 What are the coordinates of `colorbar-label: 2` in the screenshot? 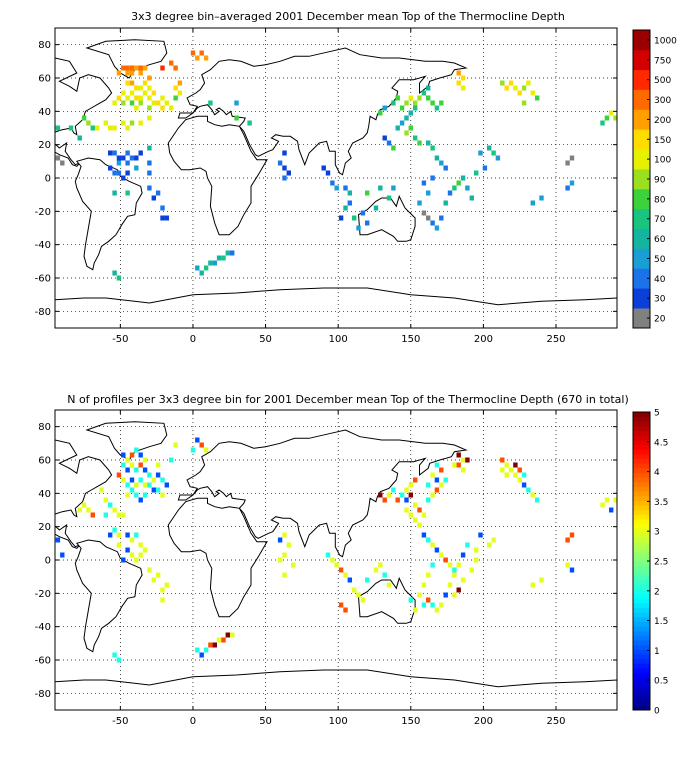 It's located at (657, 592).